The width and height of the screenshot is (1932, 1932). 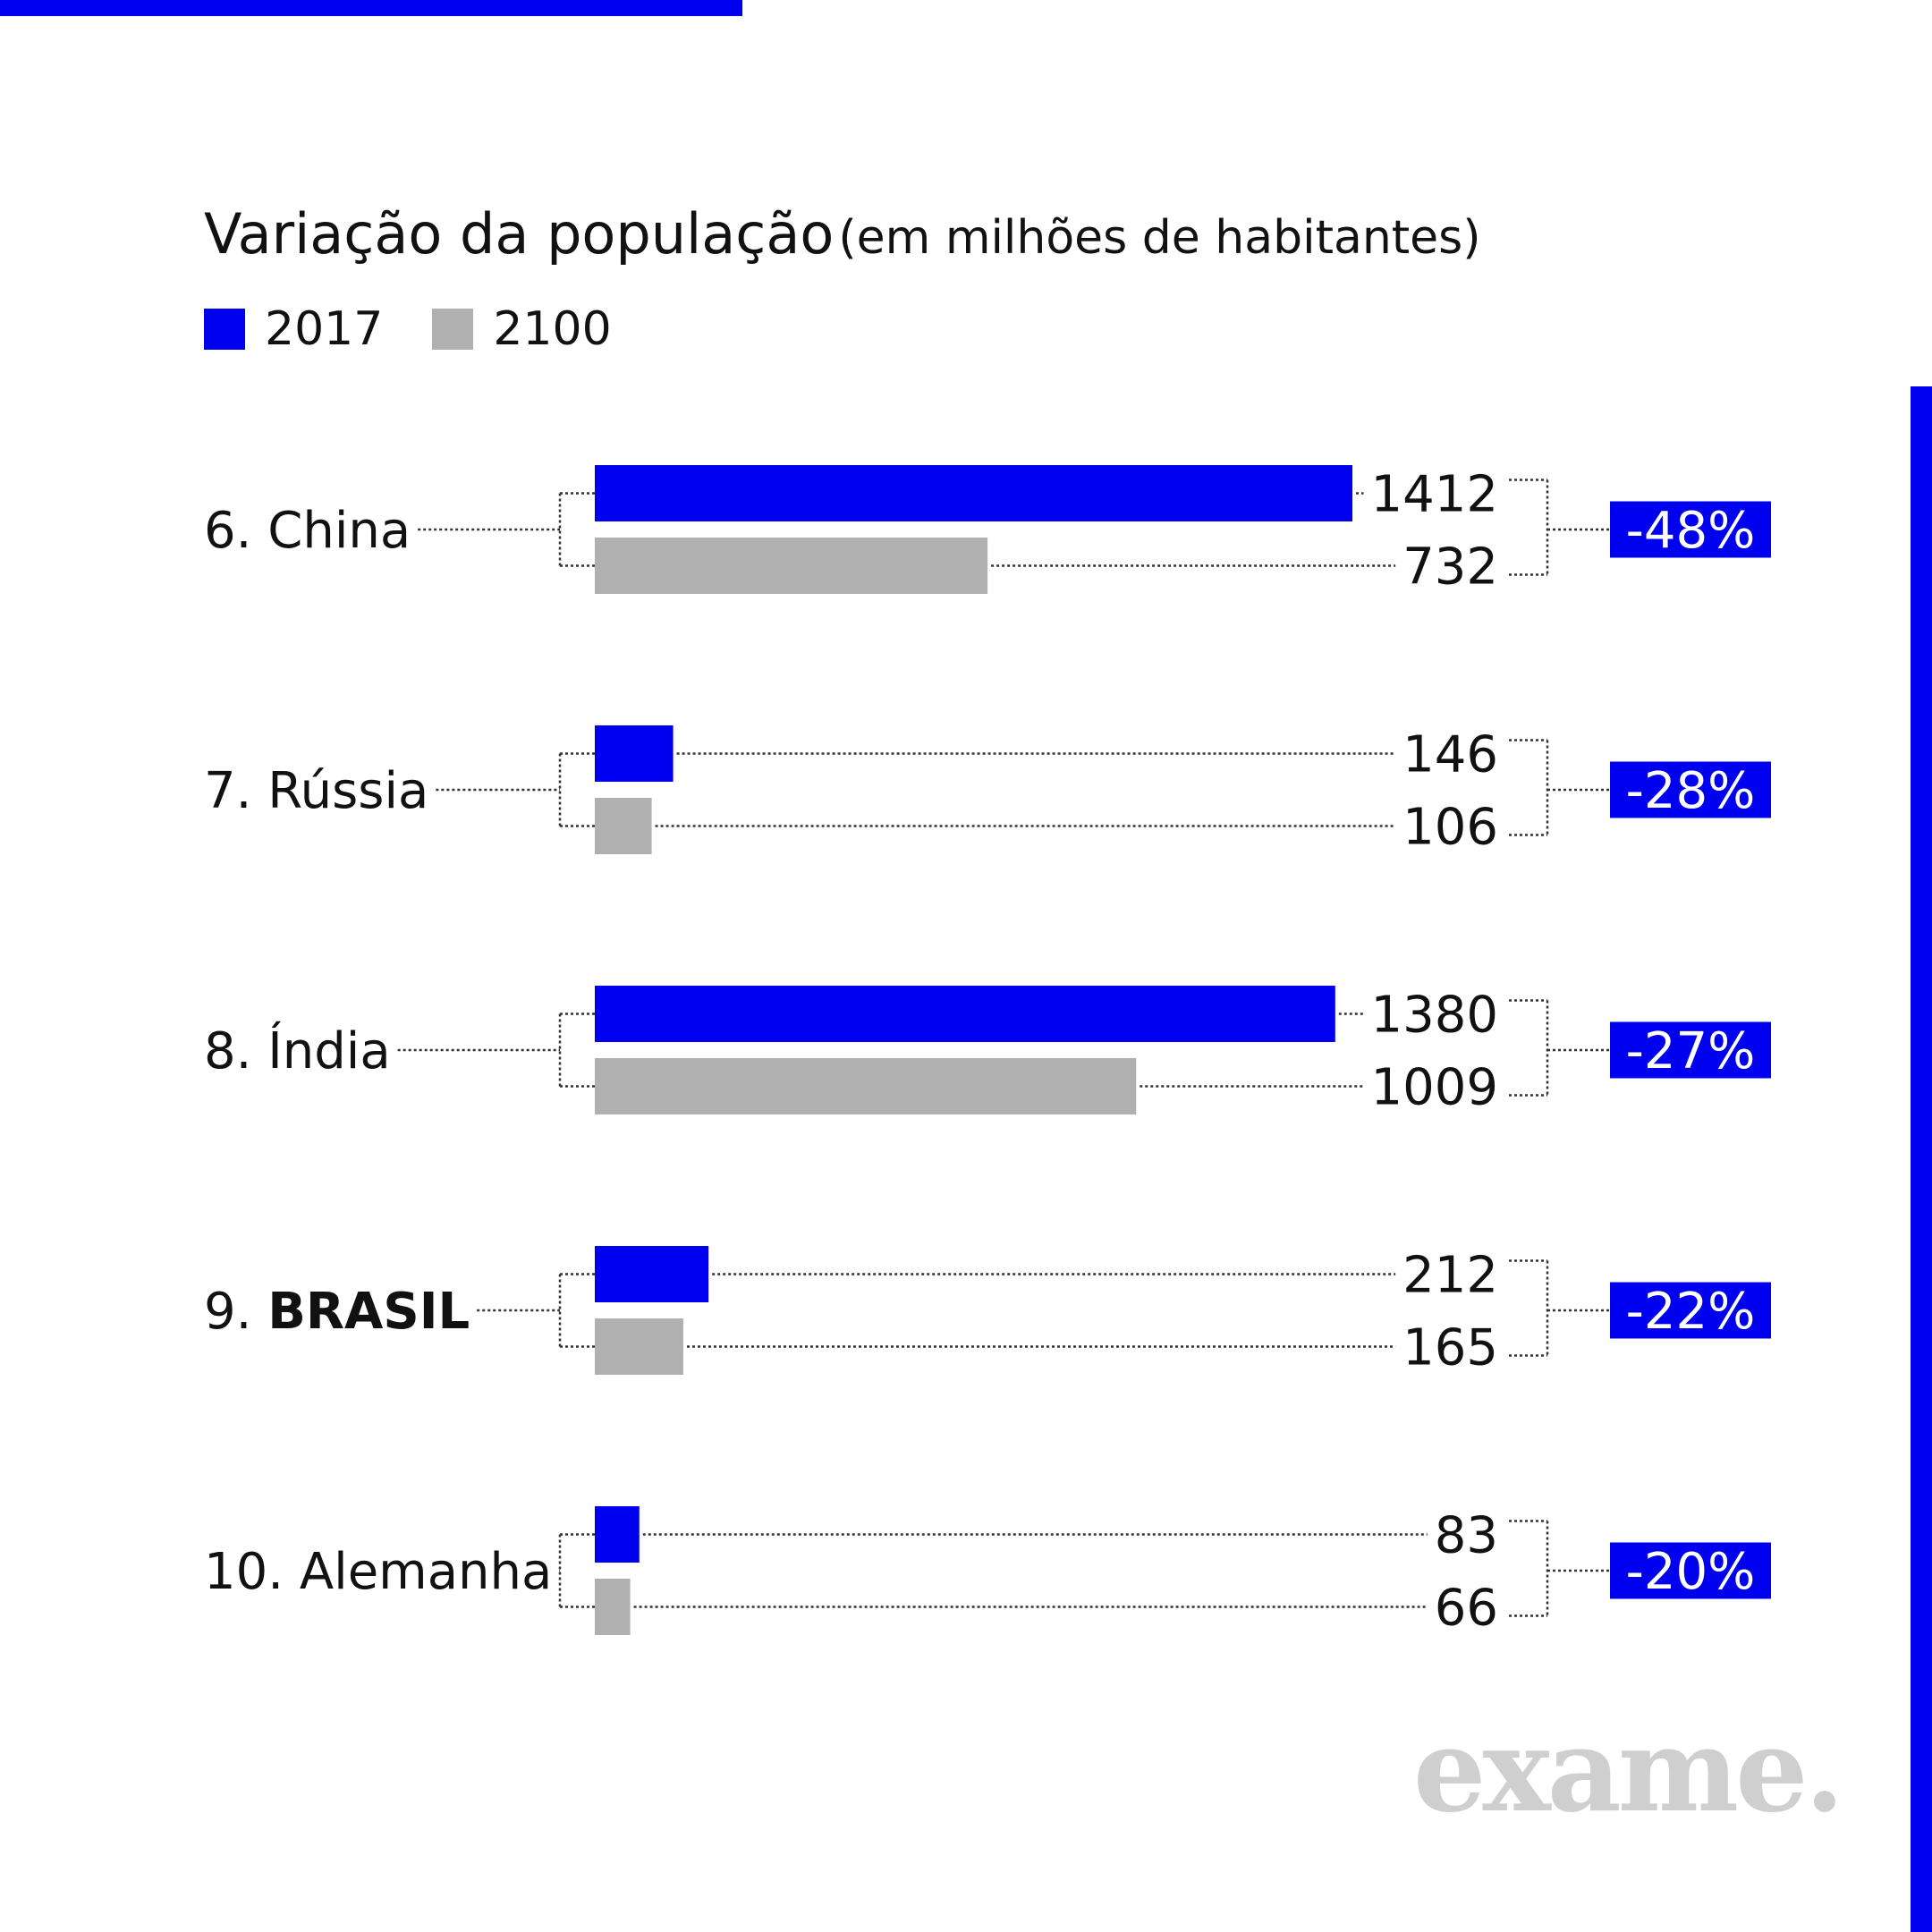 I want to click on legend-label-2017: 2017, so click(x=324, y=329).